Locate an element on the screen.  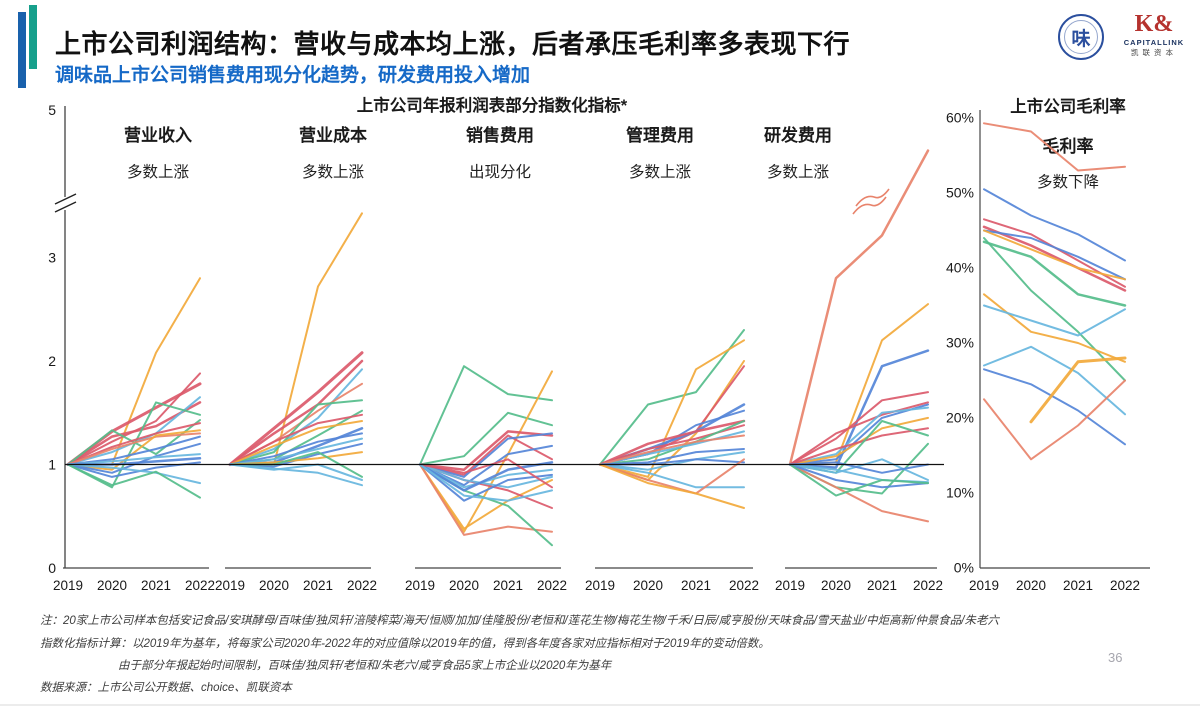
page-number: 36 is located at coordinates (1115, 657).